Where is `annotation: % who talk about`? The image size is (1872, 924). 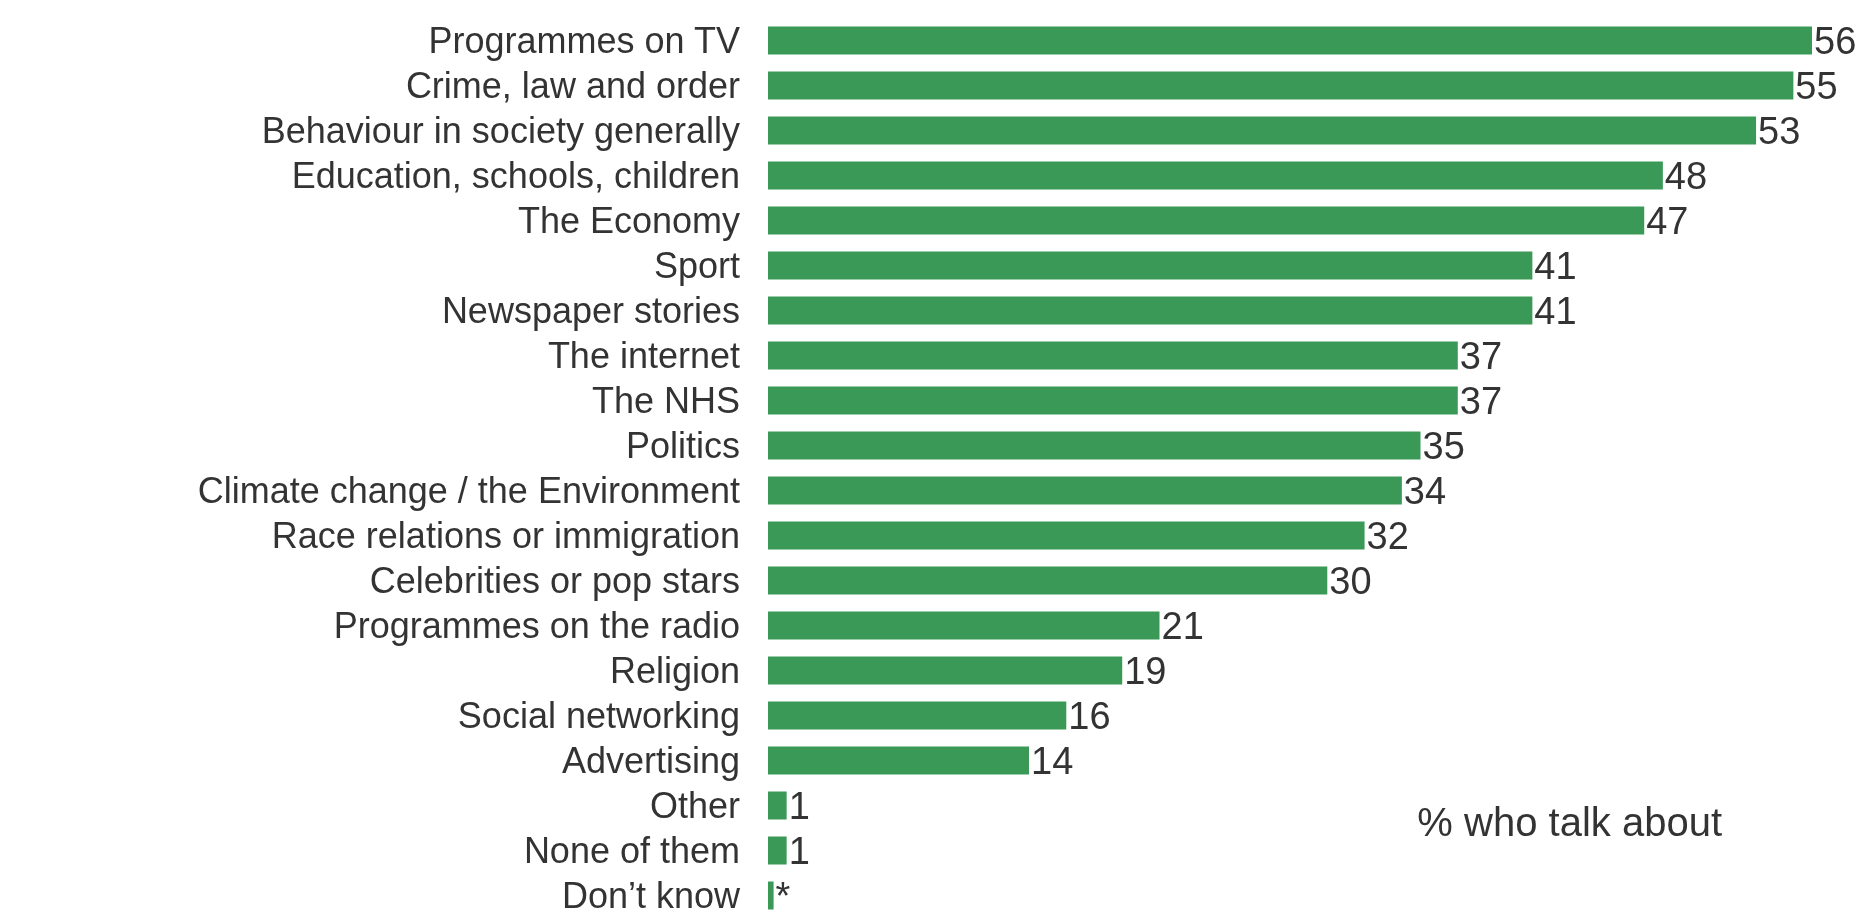
annotation: % who talk about is located at coordinates (1570, 822).